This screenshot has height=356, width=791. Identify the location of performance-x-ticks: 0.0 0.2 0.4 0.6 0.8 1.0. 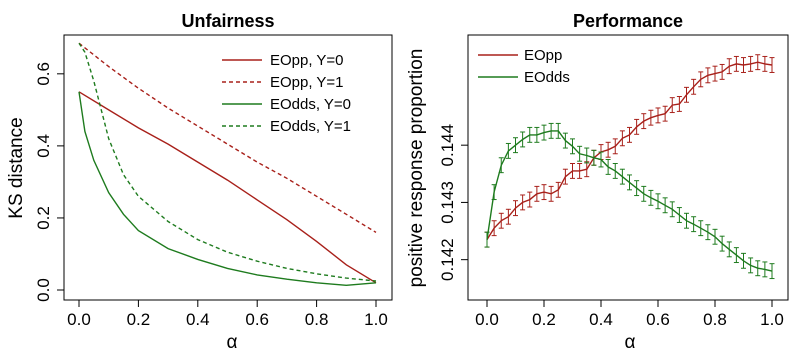
(629, 314).